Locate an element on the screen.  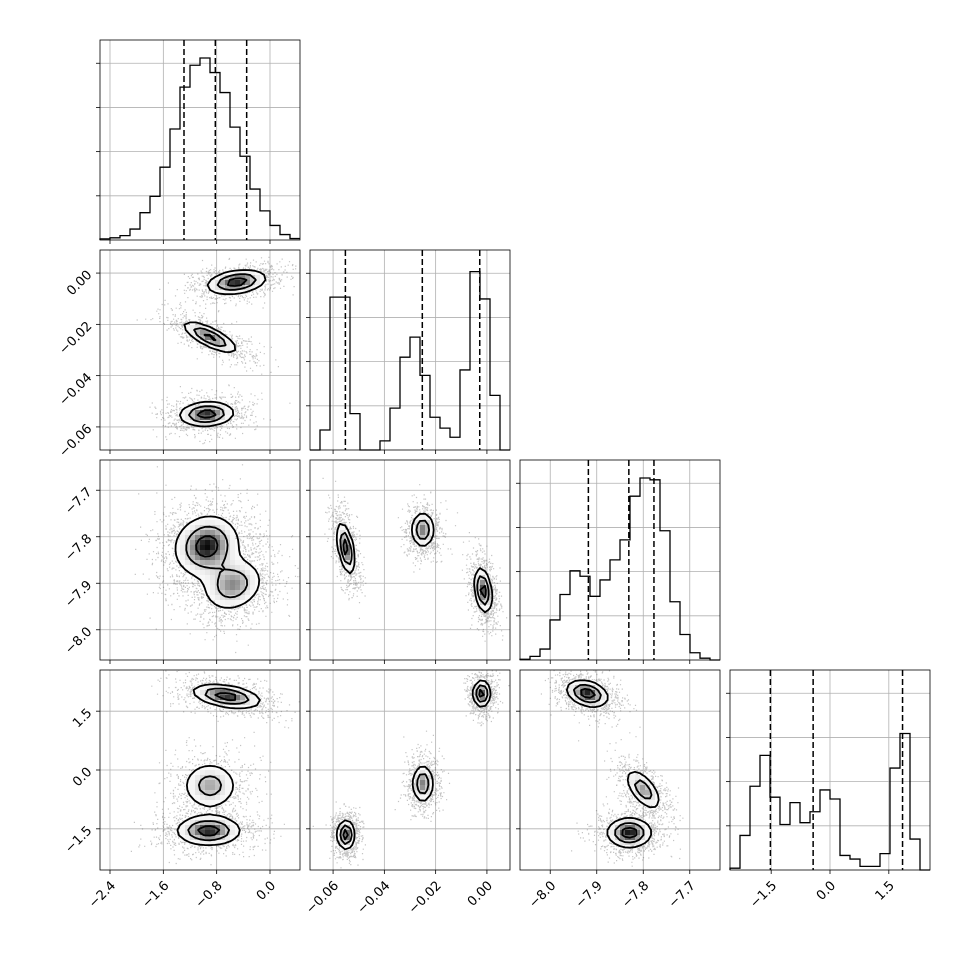
ytick-label-p4: −1.5 is located at coordinates (78, 840).